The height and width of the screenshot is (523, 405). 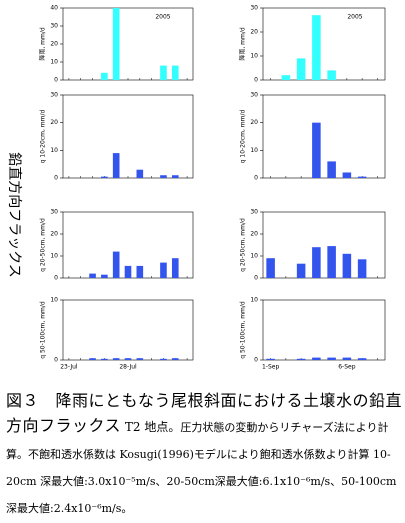 I want to click on caption-title: 図３ 降雨にともなう尾根斜面における土壌水の鉛直方向フラックス, so click(x=204, y=413).